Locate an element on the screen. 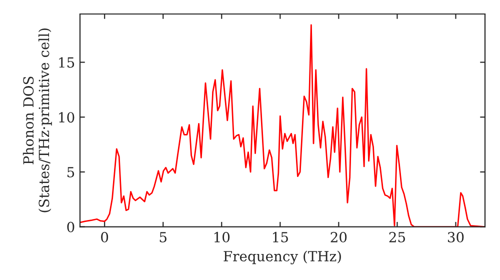 The width and height of the screenshot is (500, 280). x-tick-label: 20 is located at coordinates (338, 237).